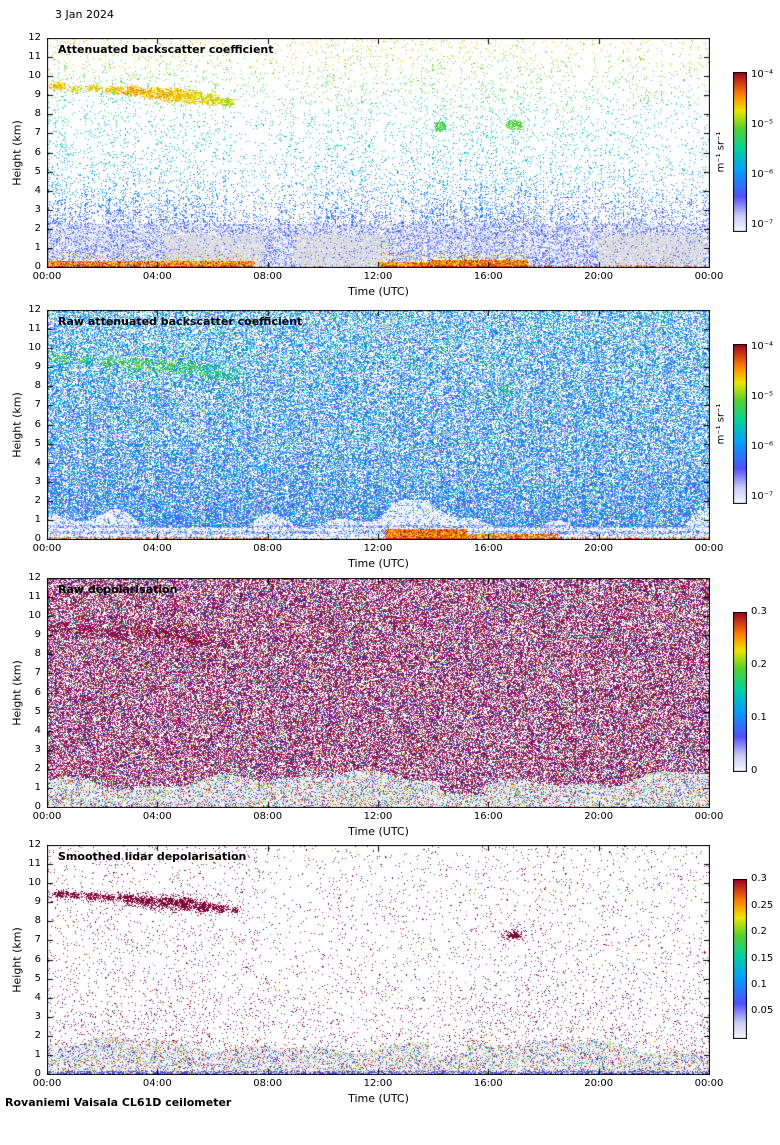  What do you see at coordinates (37, 114) in the screenshot?
I see `y-tick-label: 8` at bounding box center [37, 114].